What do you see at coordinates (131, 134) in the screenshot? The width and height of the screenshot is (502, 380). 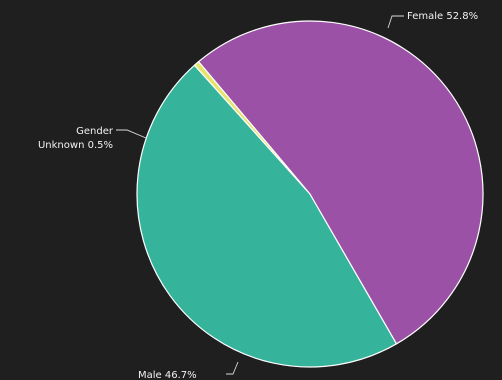 I see `unknown-leader-line` at bounding box center [131, 134].